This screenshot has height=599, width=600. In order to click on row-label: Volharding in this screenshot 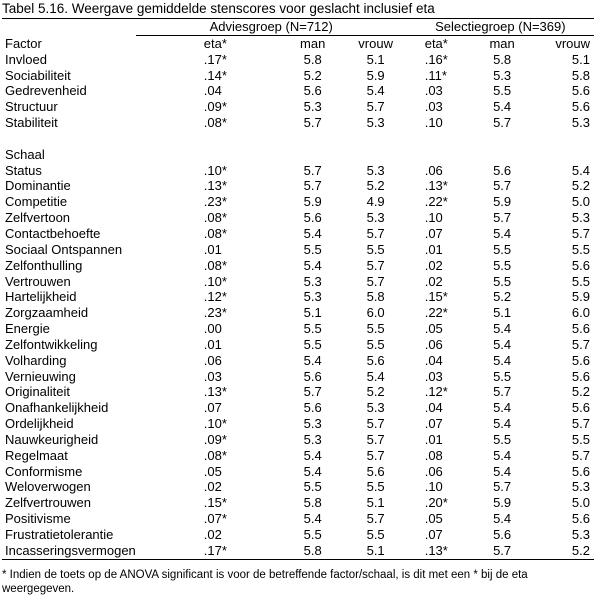, I will do `click(36, 360)`.